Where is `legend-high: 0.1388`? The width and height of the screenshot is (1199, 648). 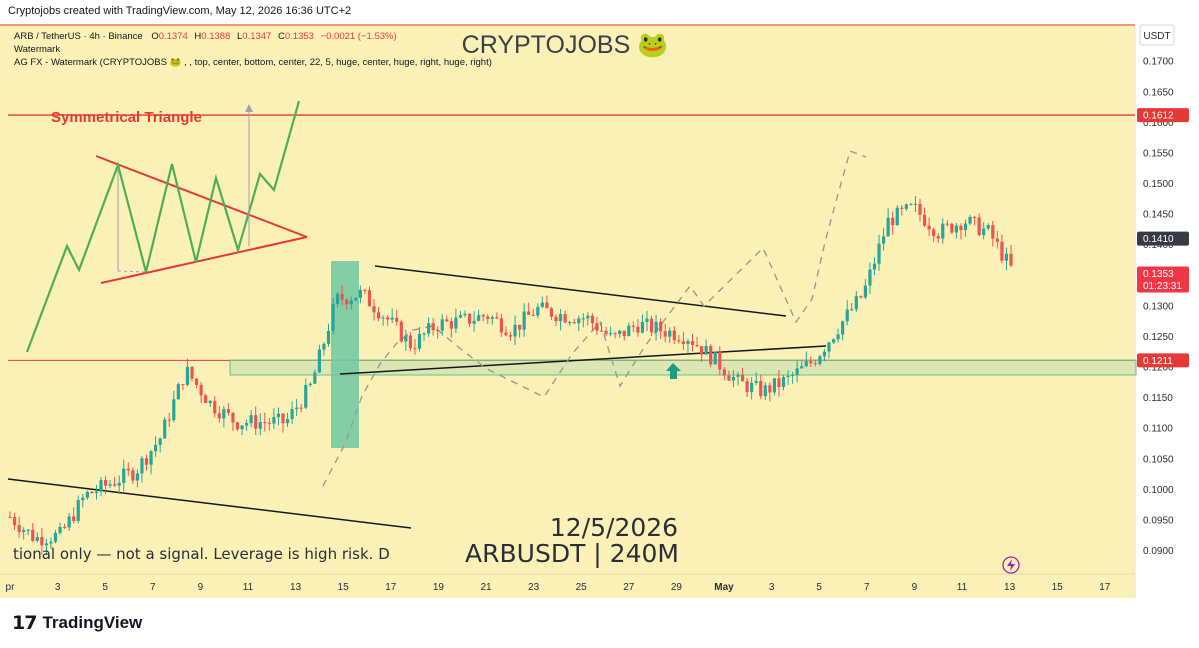 legend-high: 0.1388 is located at coordinates (215, 36).